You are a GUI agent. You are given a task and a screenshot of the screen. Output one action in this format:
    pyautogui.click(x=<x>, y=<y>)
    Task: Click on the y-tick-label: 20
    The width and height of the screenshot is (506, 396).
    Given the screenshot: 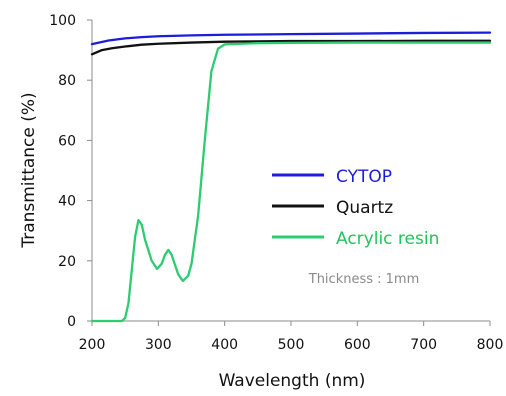 What is the action you would take?
    pyautogui.click(x=67, y=262)
    